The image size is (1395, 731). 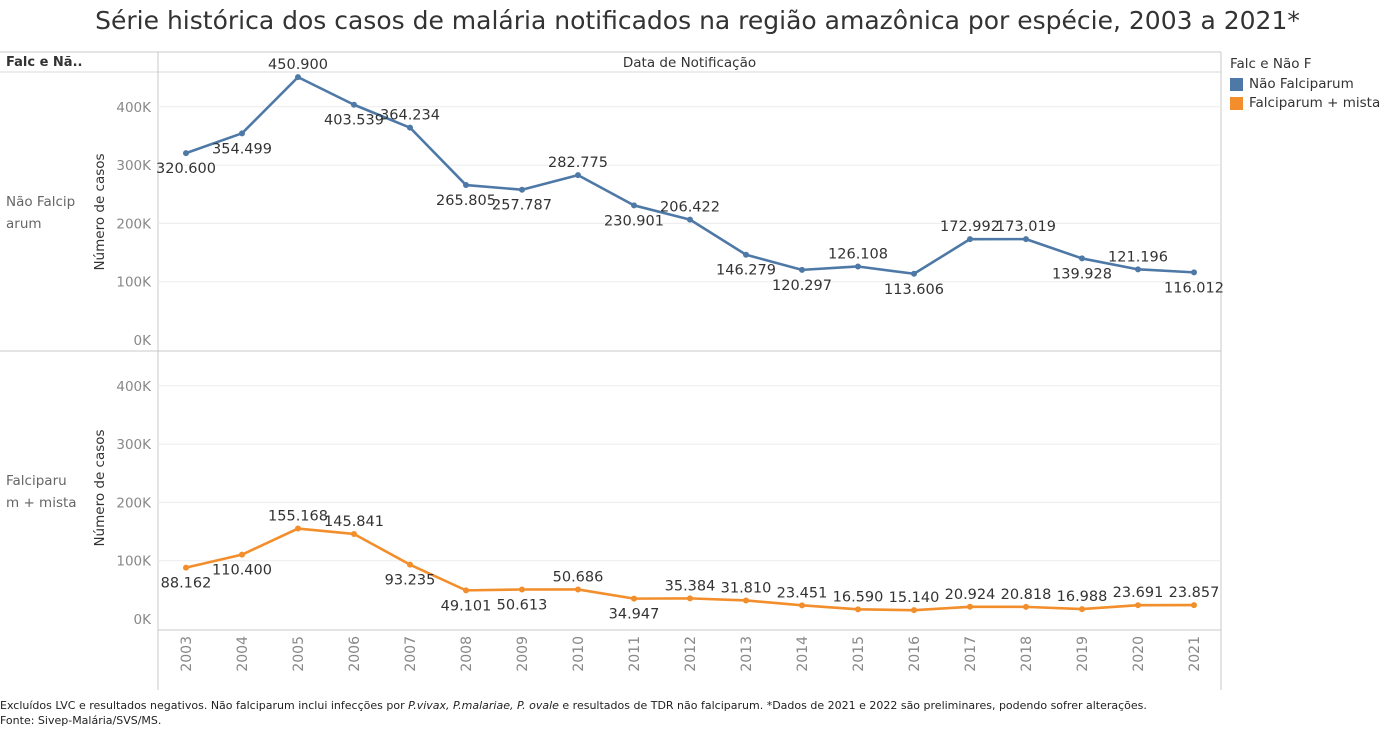 I want to click on x-tick-label: 2017, so click(x=971, y=654).